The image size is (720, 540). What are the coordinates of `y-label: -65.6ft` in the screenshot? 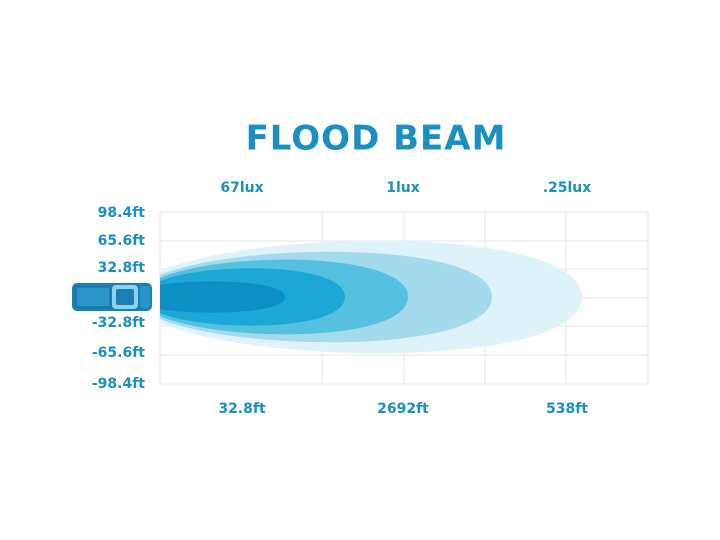 It's located at (118, 353).